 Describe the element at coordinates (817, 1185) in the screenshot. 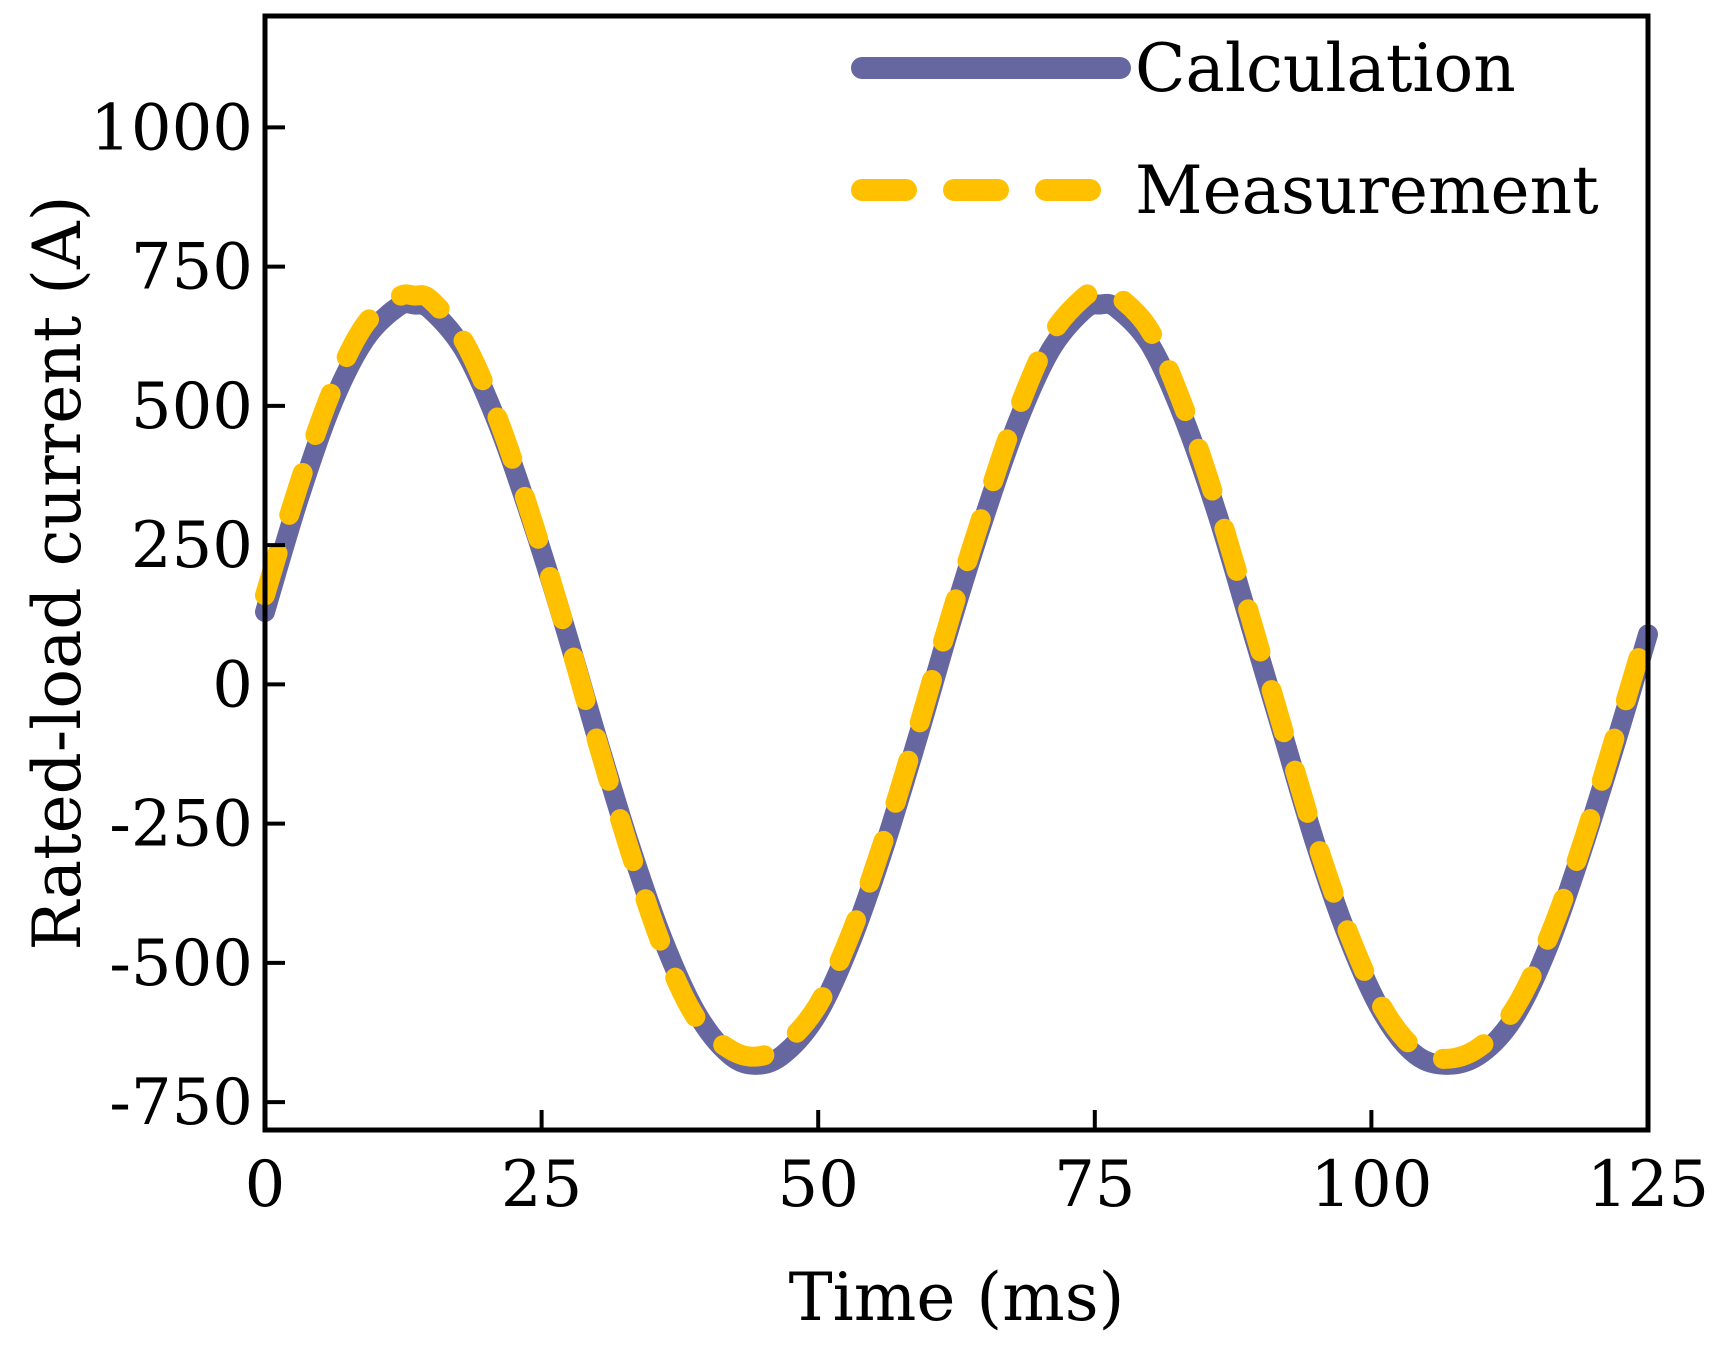

I see `x-tick-label-2: 50` at that location.